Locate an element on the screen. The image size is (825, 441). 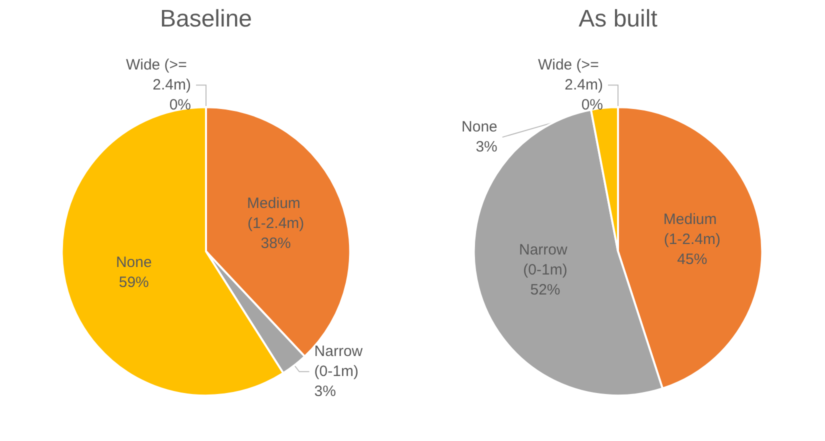
chart-title: As built is located at coordinates (618, 19).